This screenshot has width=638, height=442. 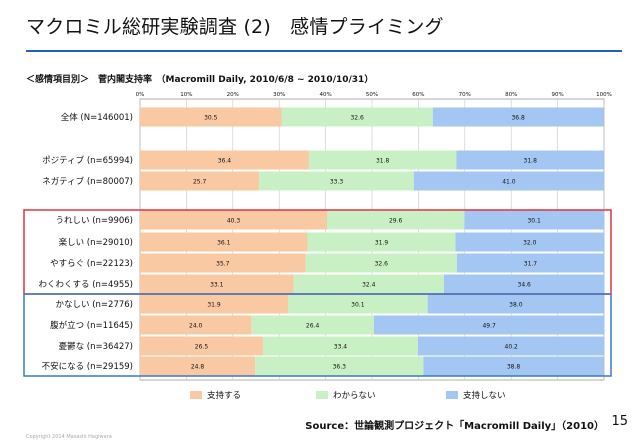 What do you see at coordinates (322, 395) in the screenshot?
I see `legend-swatch-unknown` at bounding box center [322, 395].